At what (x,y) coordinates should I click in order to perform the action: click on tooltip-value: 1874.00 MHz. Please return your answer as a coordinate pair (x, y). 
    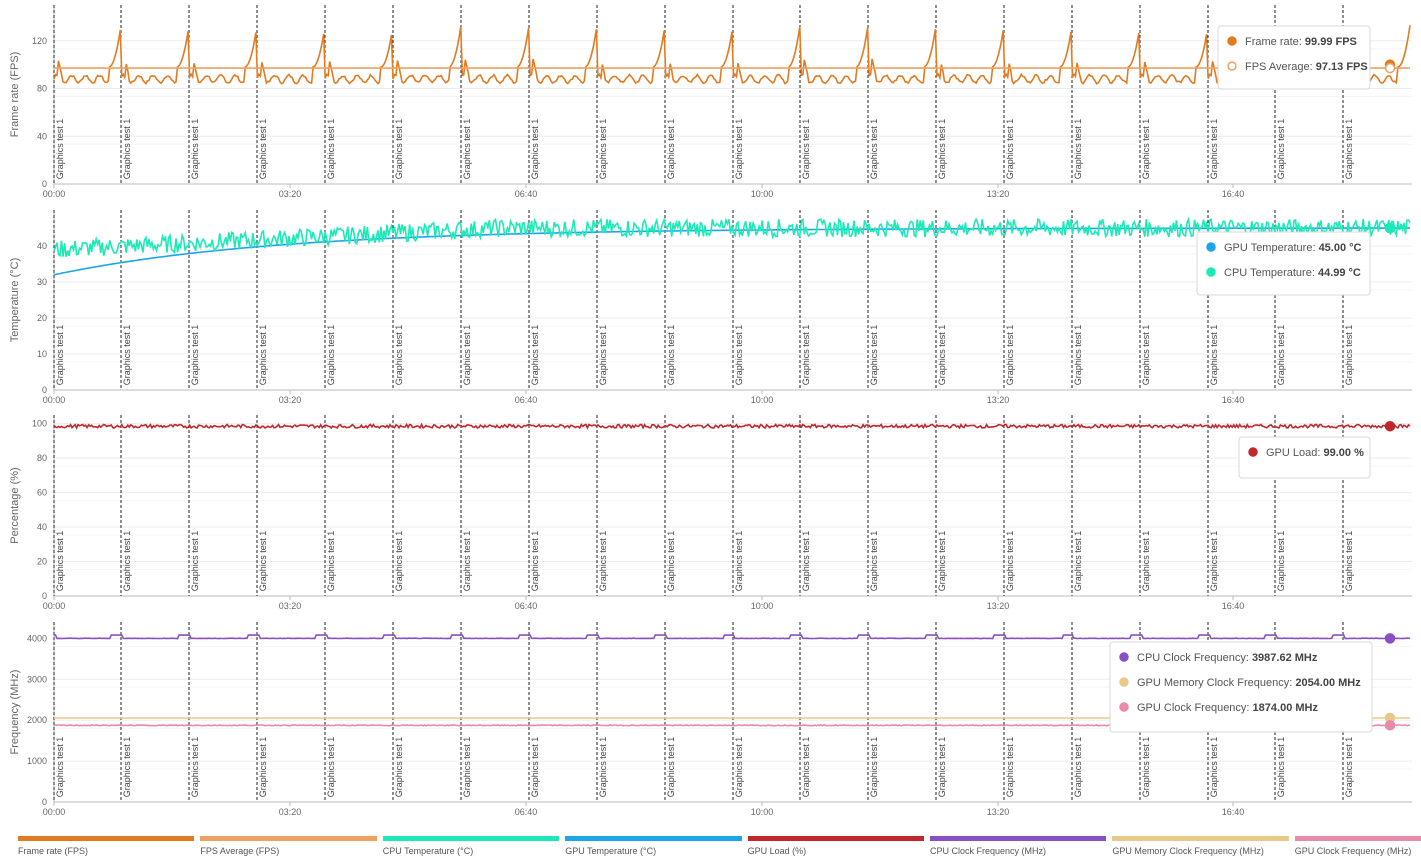
    Looking at the image, I should click on (1286, 708).